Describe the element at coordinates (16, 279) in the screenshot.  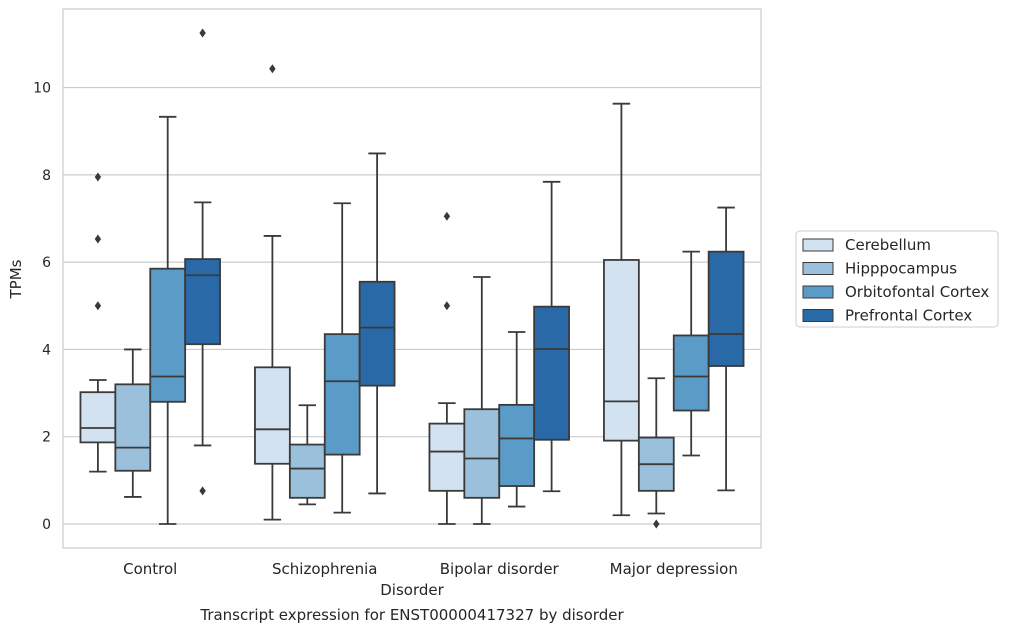
I see `y-axis-title: TPMs` at that location.